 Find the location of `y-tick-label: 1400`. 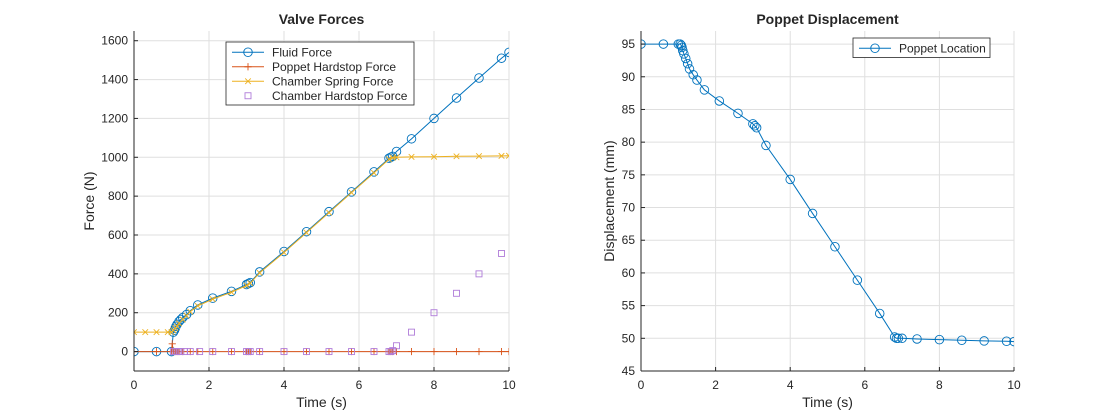

y-tick-label: 1400 is located at coordinates (114, 80).